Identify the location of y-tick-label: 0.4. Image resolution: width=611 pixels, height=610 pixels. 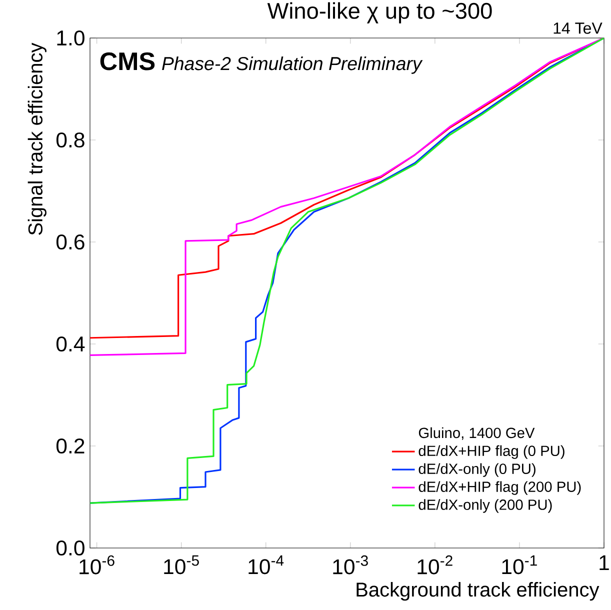
(70, 344).